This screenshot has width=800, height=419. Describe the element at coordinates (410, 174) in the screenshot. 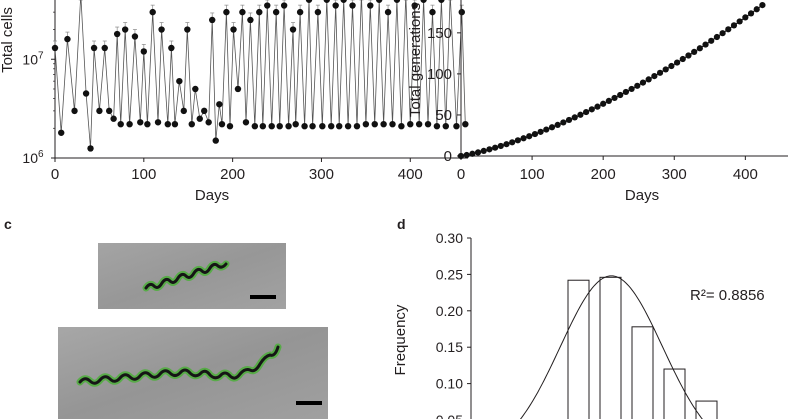

I see `panel-a-x-tick-label: 400` at that location.